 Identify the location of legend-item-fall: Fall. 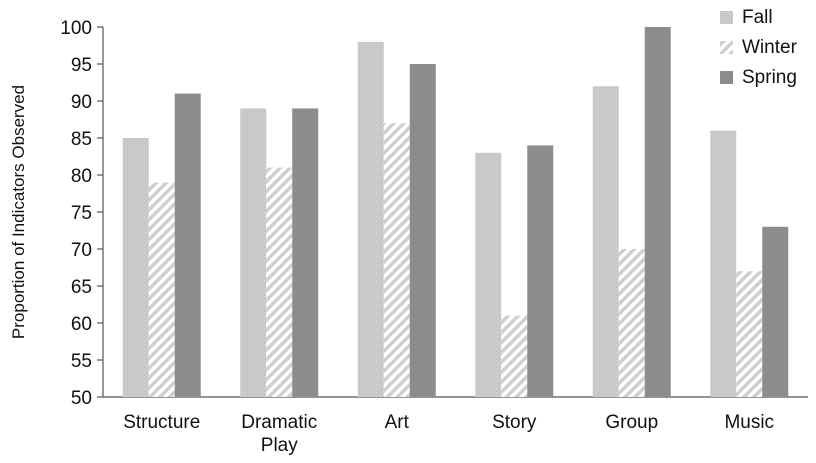
(746, 17).